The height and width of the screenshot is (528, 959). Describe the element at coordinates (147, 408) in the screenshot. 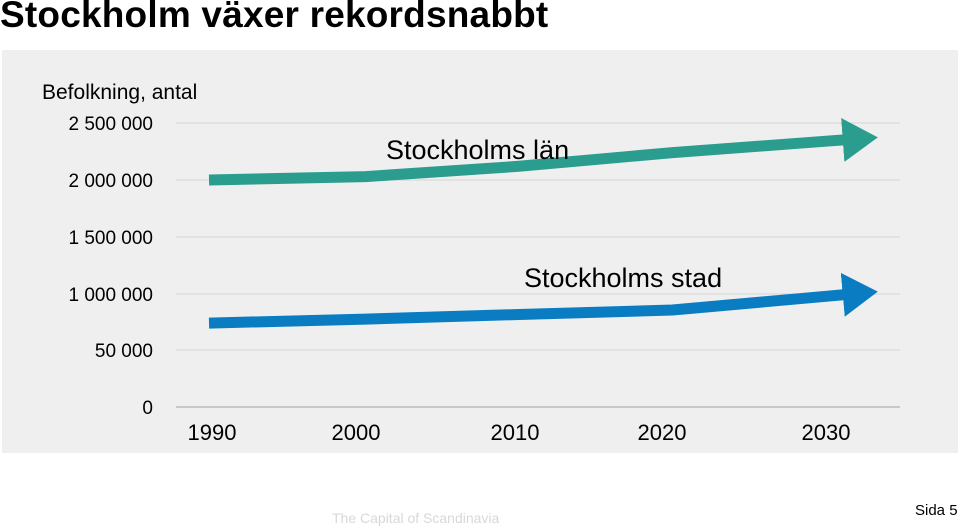

I see `y-tick-label: 0` at that location.